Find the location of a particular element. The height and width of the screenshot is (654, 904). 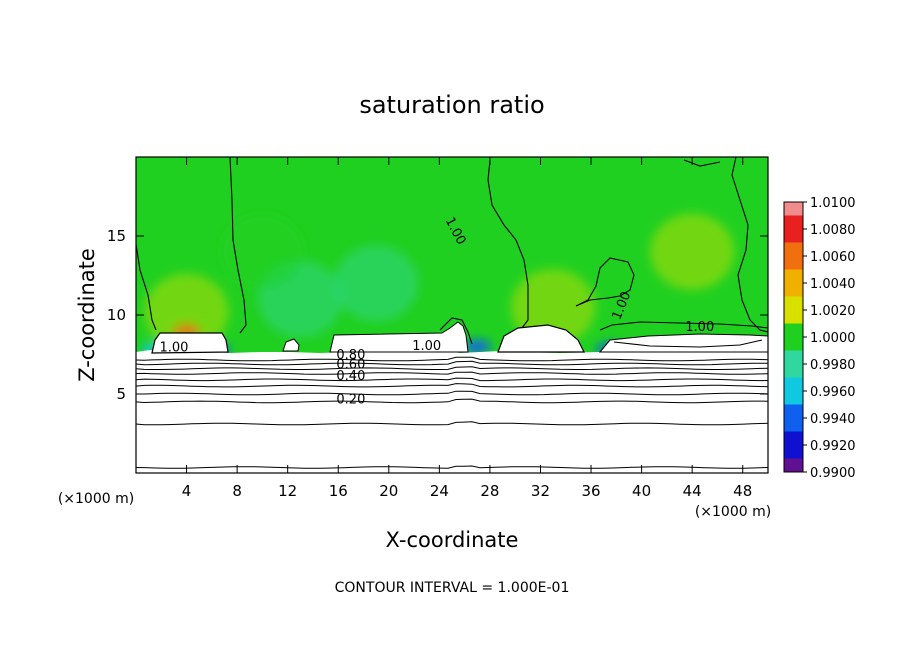

dry-pad-right is located at coordinates (683, 343).